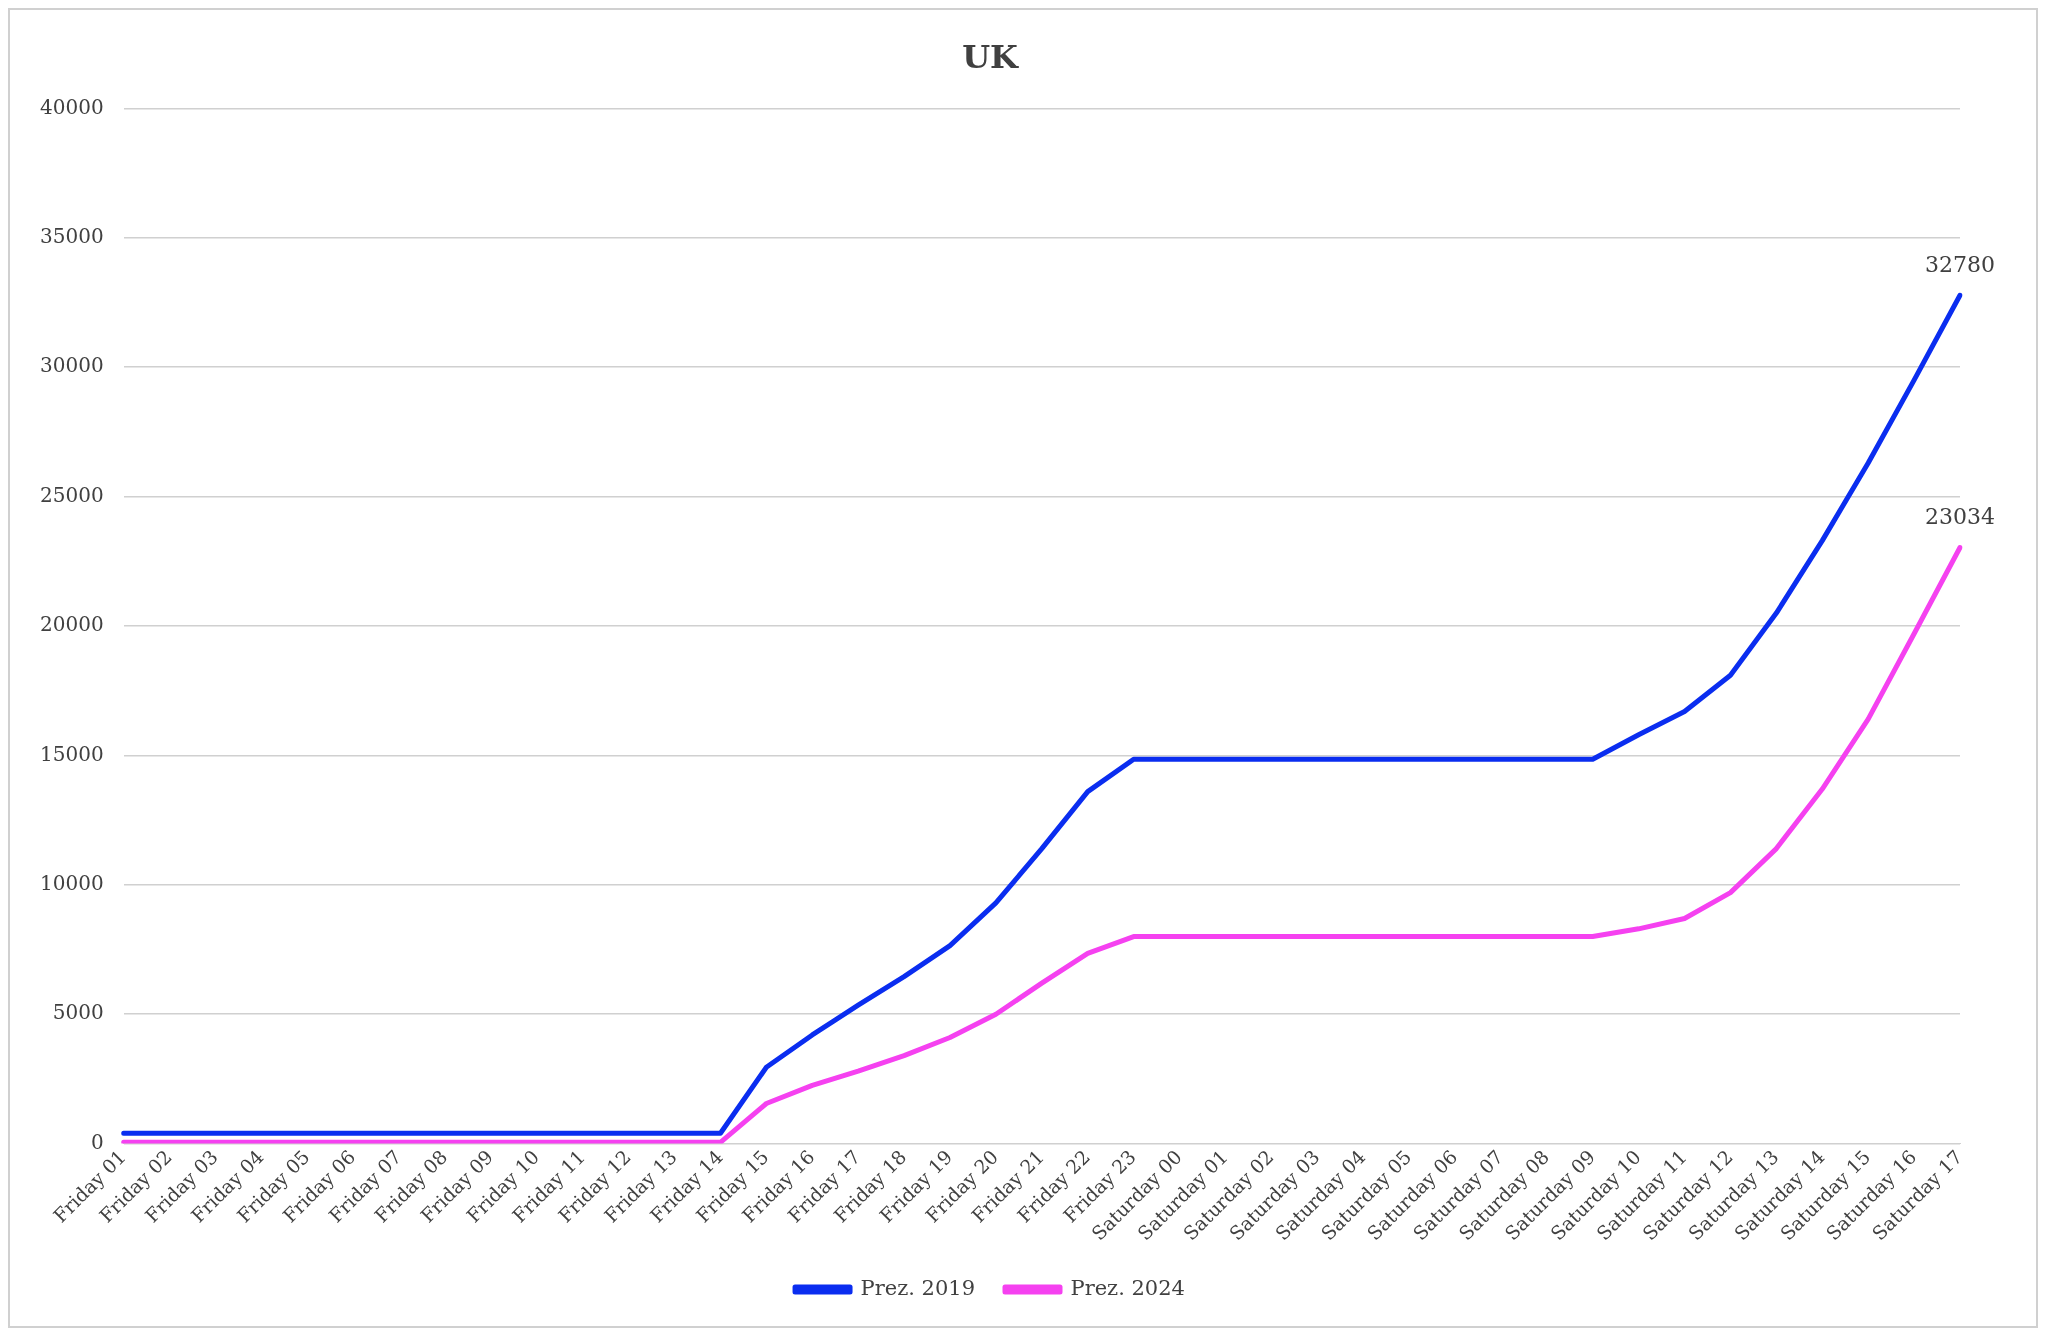 Image resolution: width=2048 pixels, height=1340 pixels. I want to click on y-tick-label: 0, so click(97, 1141).